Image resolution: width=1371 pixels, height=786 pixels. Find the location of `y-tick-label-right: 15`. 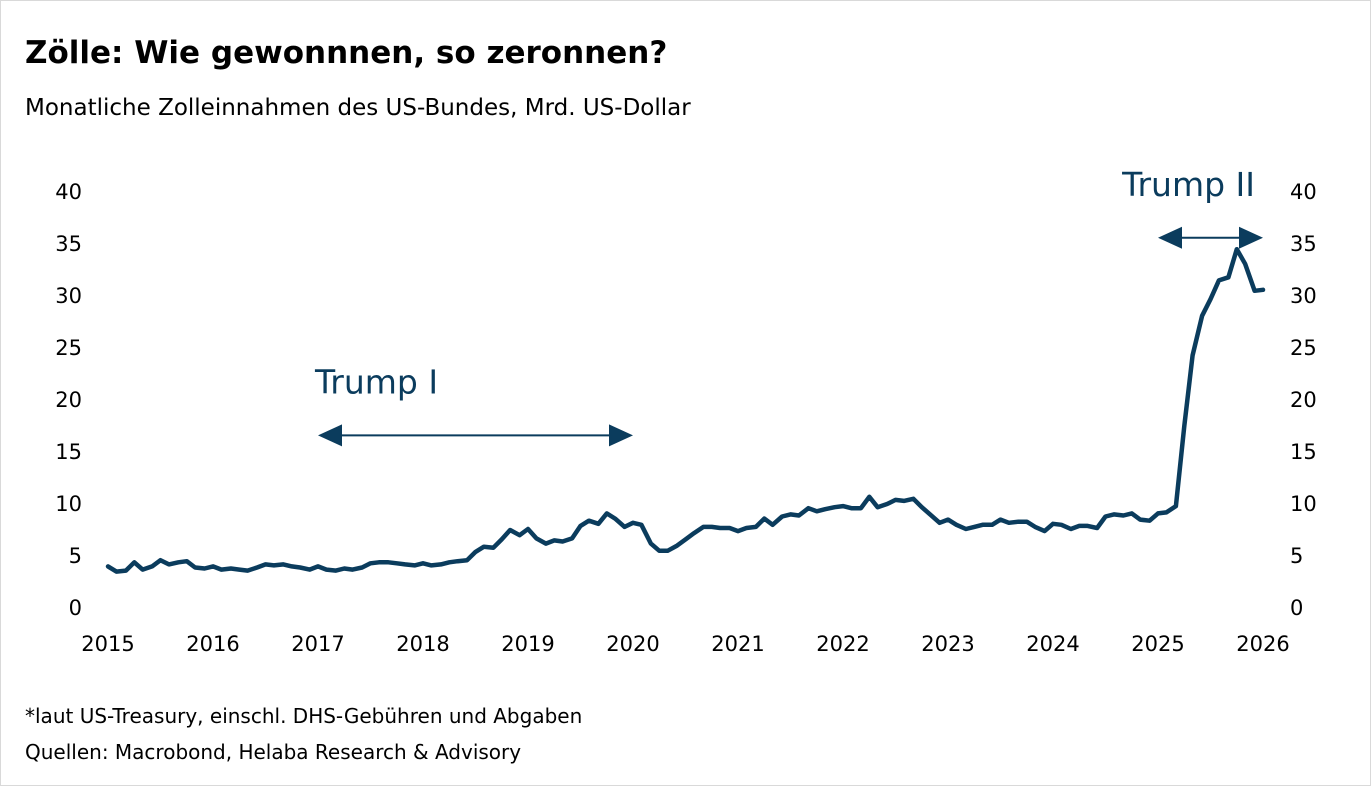

y-tick-label-right: 15 is located at coordinates (1303, 452).